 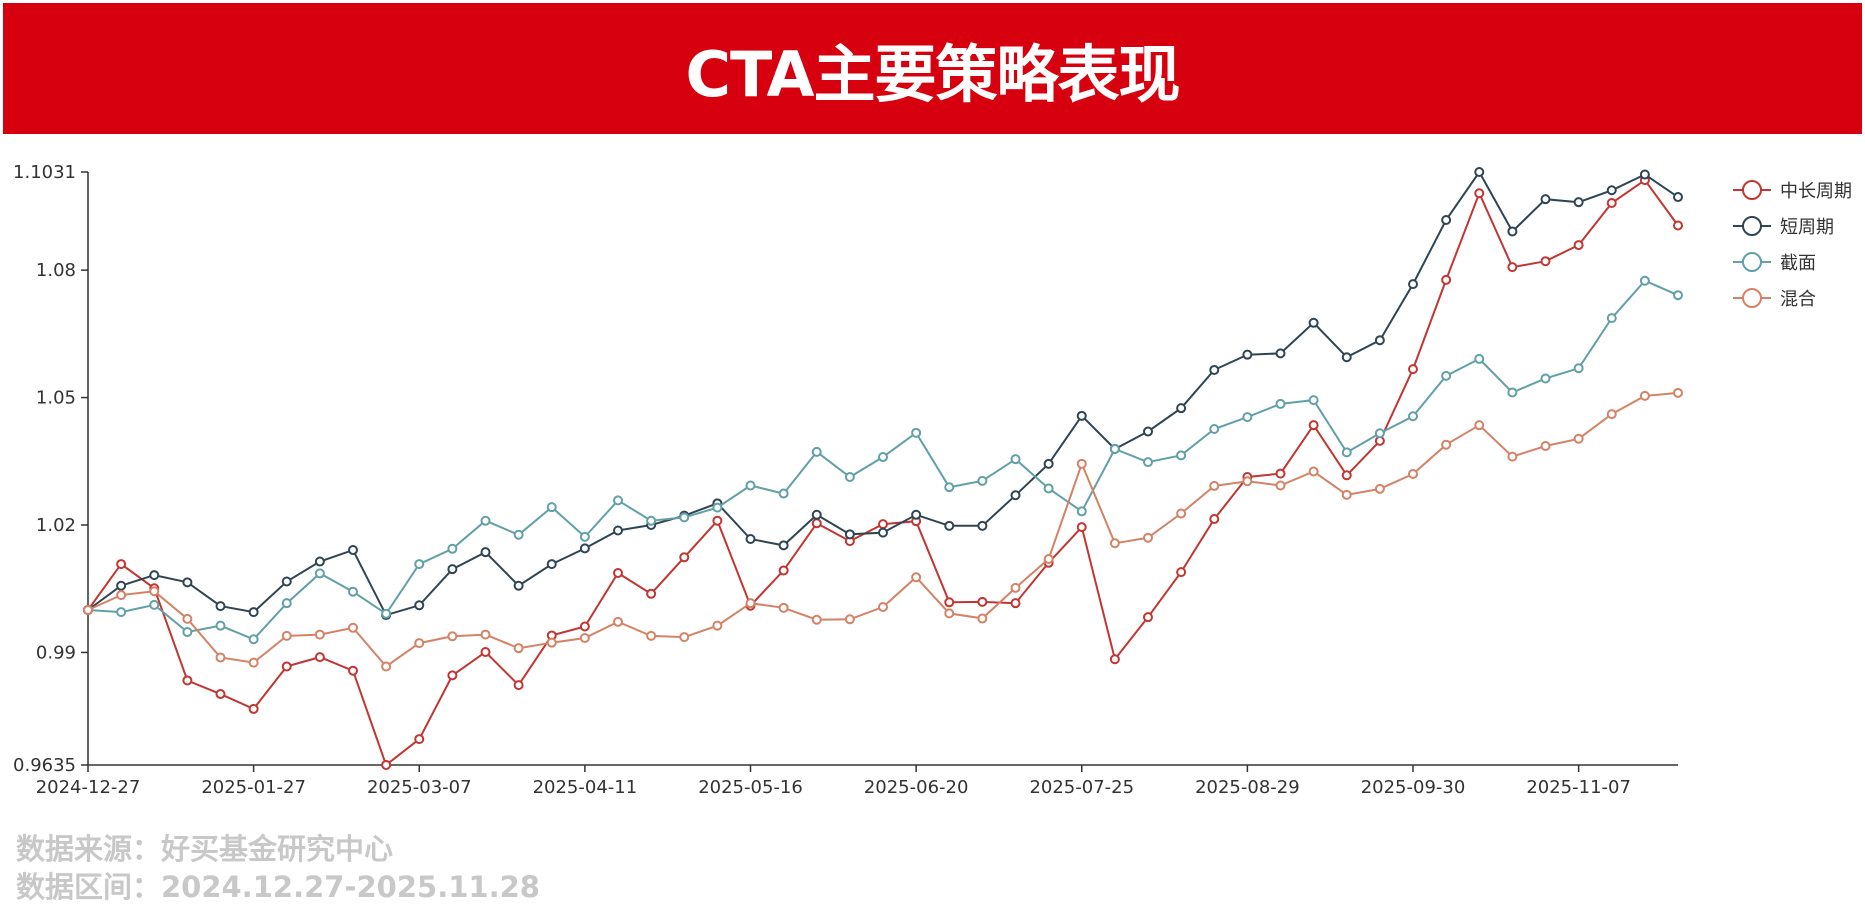 What do you see at coordinates (1774, 299) in the screenshot?
I see `legend-item-3: 混合` at bounding box center [1774, 299].